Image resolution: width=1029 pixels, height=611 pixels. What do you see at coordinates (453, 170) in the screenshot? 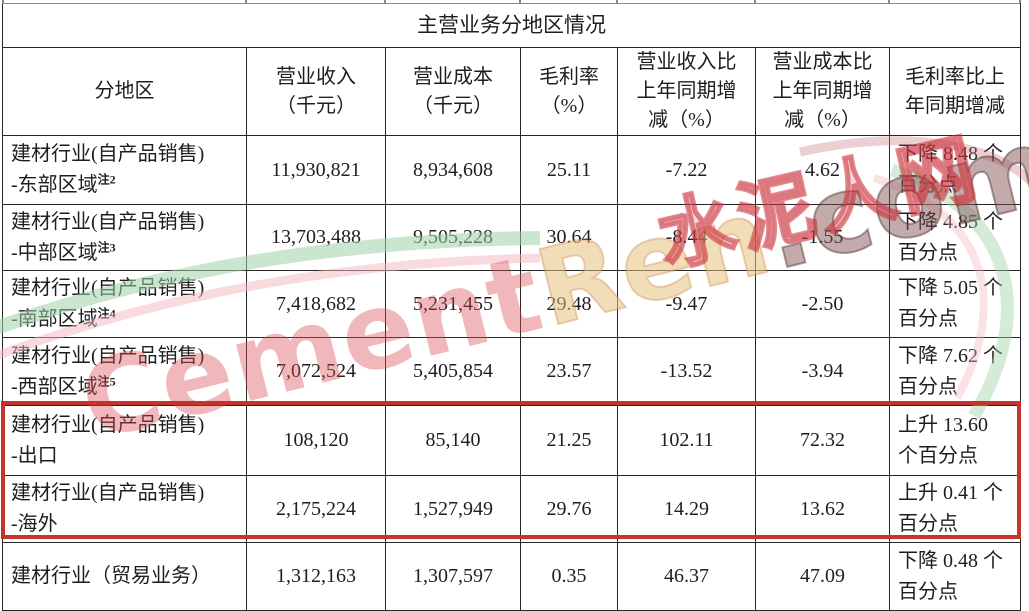
I see `cell-cost: 8,934,608` at bounding box center [453, 170].